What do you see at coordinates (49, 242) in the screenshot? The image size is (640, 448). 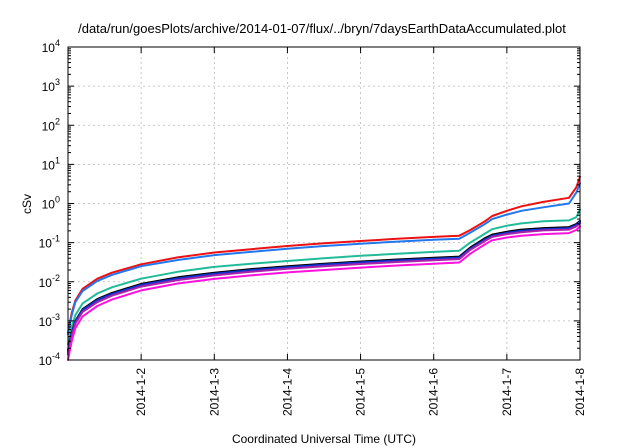 I see `y-tick-label: 10⁻¹` at bounding box center [49, 242].